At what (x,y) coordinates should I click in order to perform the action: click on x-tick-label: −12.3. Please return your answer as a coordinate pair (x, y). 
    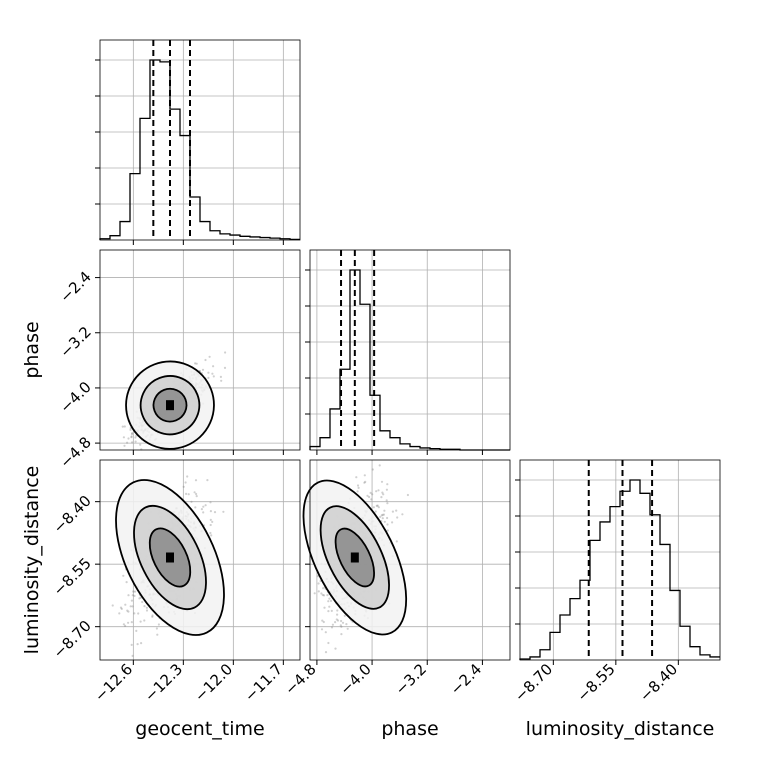
    Looking at the image, I should click on (163, 682).